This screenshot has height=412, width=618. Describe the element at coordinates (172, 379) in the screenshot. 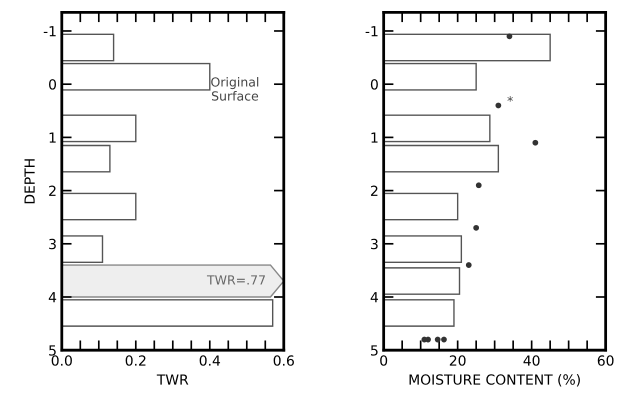

I see `x-axis-title: TWR` at that location.